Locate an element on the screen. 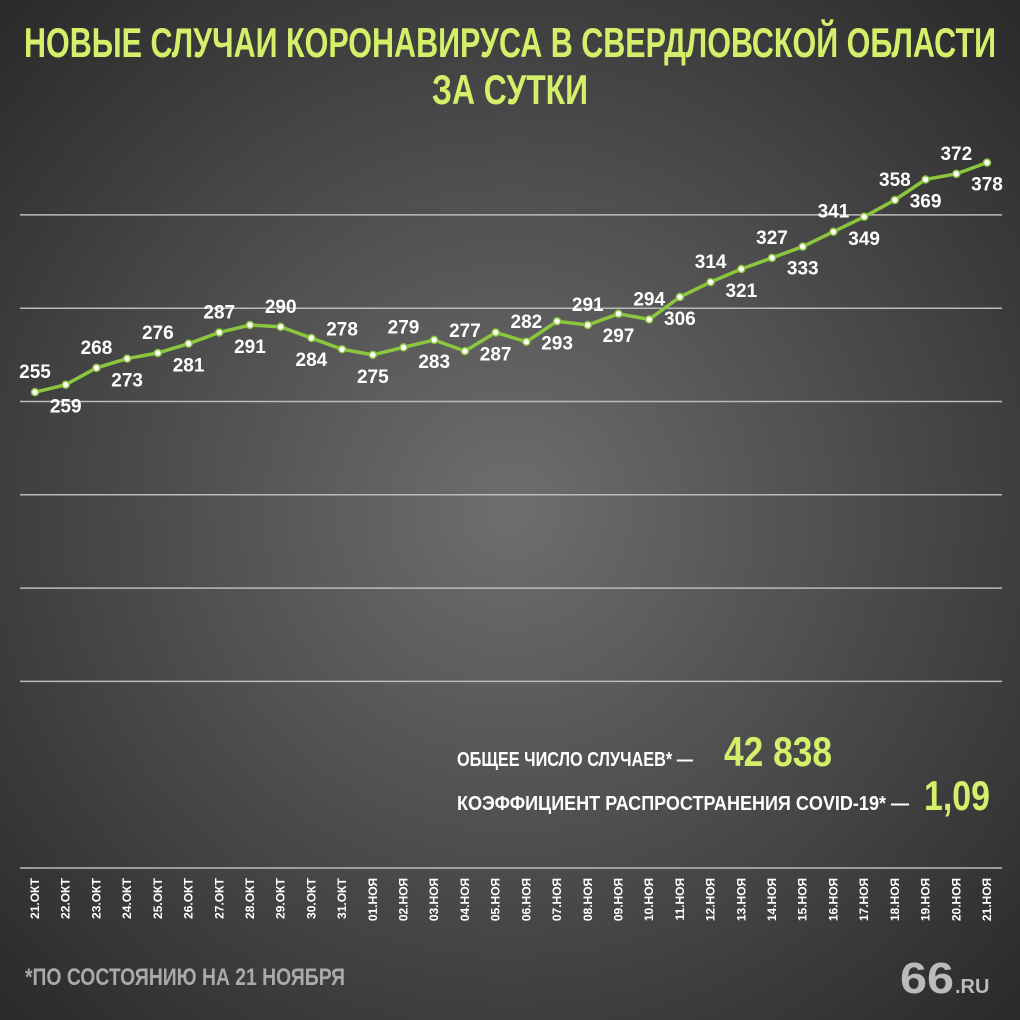 The height and width of the screenshot is (1020, 1020). x-tick-label: 12.НОЯ is located at coordinates (711, 899).